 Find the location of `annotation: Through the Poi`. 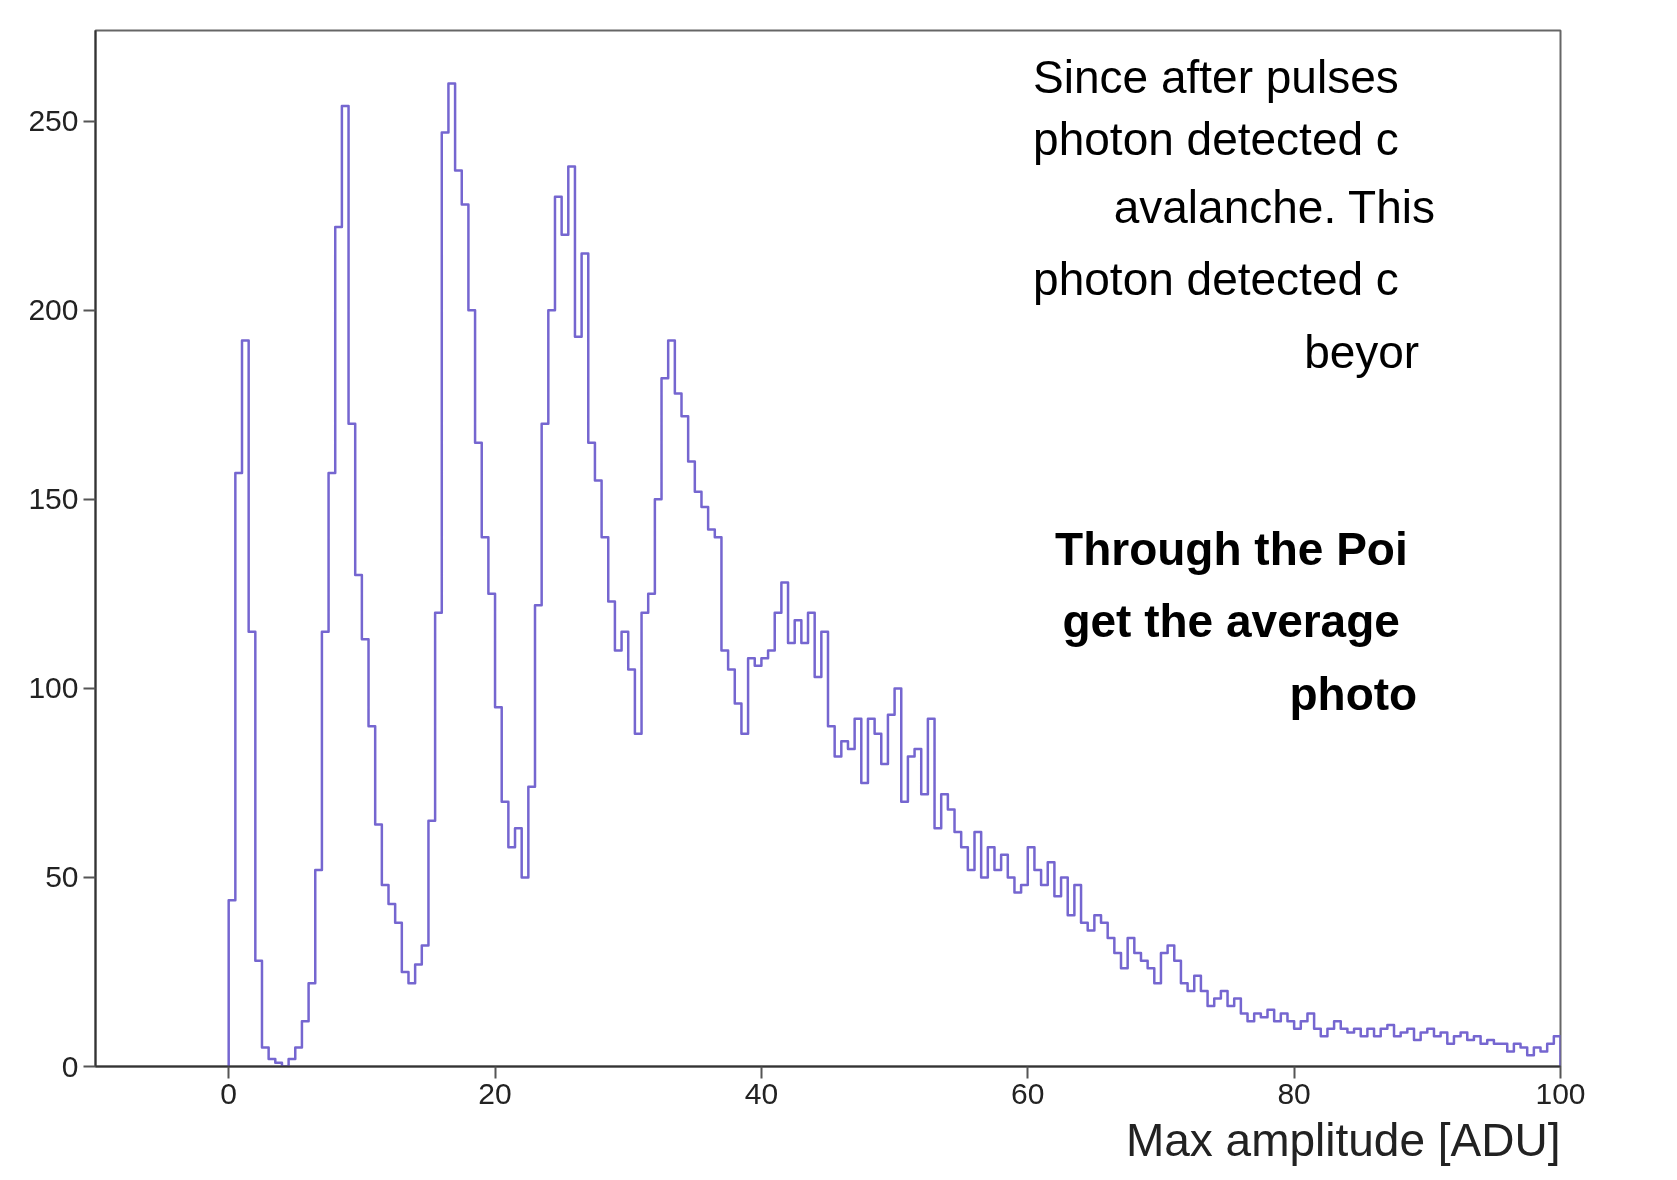

annotation: Through the Poi is located at coordinates (1231, 548).